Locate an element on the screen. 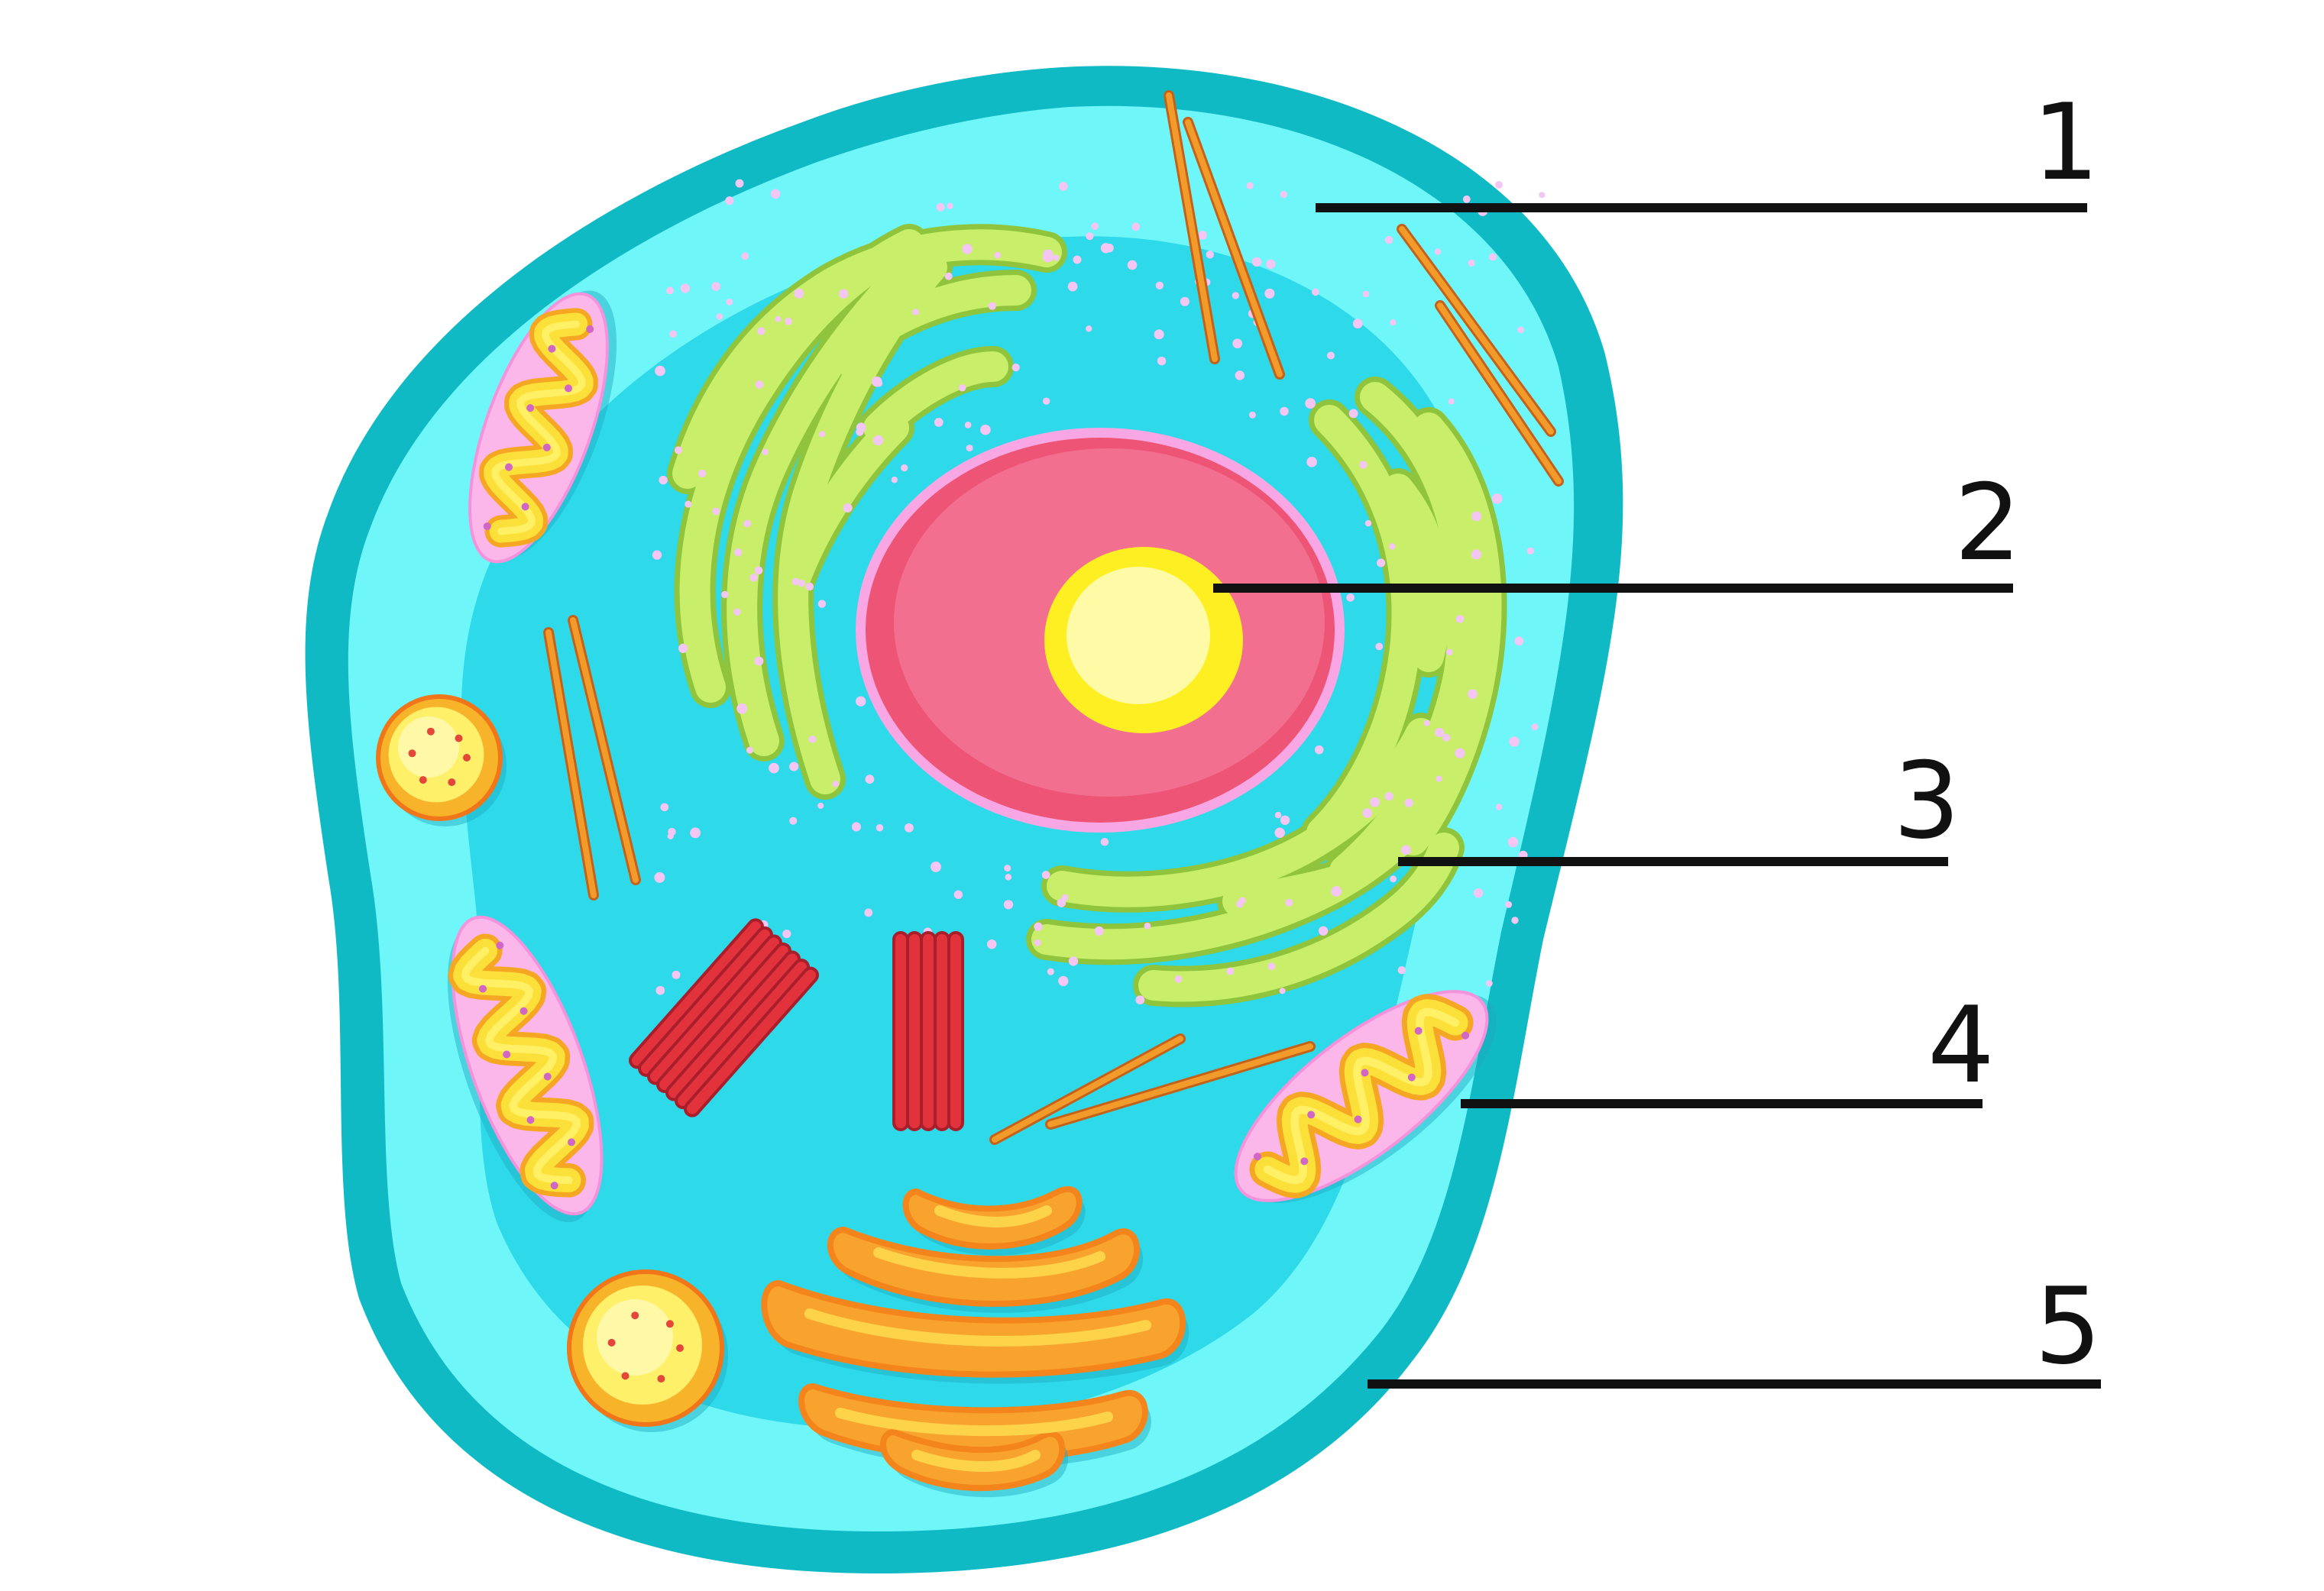 Image resolution: width=2324 pixels, height=1591 pixels. label-number-2: 2 is located at coordinates (1987, 522).